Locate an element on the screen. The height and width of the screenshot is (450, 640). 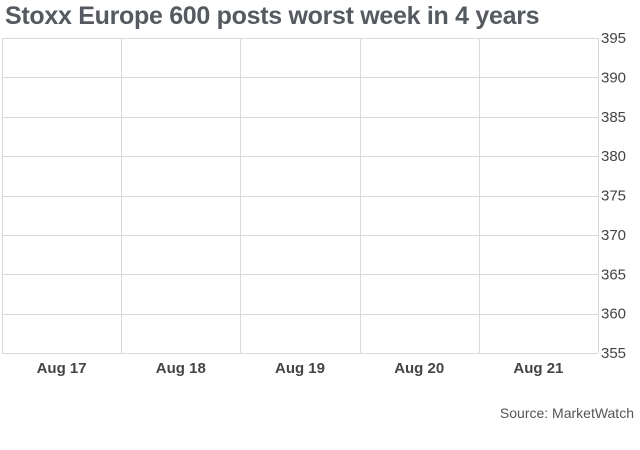
x-tick-label: Aug 18 is located at coordinates (181, 368).